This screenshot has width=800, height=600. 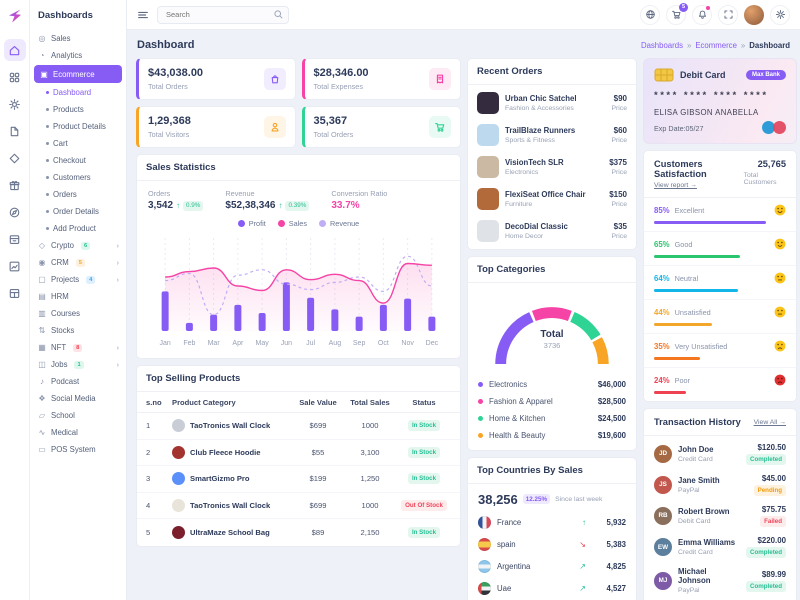 I want to click on user-avatar, so click(x=754, y=14).